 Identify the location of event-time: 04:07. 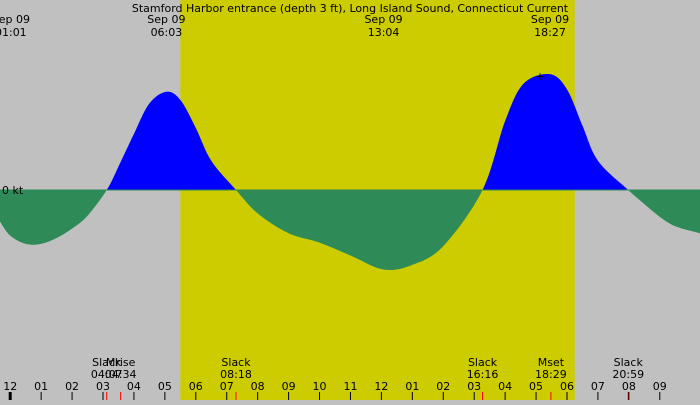
(107, 374).